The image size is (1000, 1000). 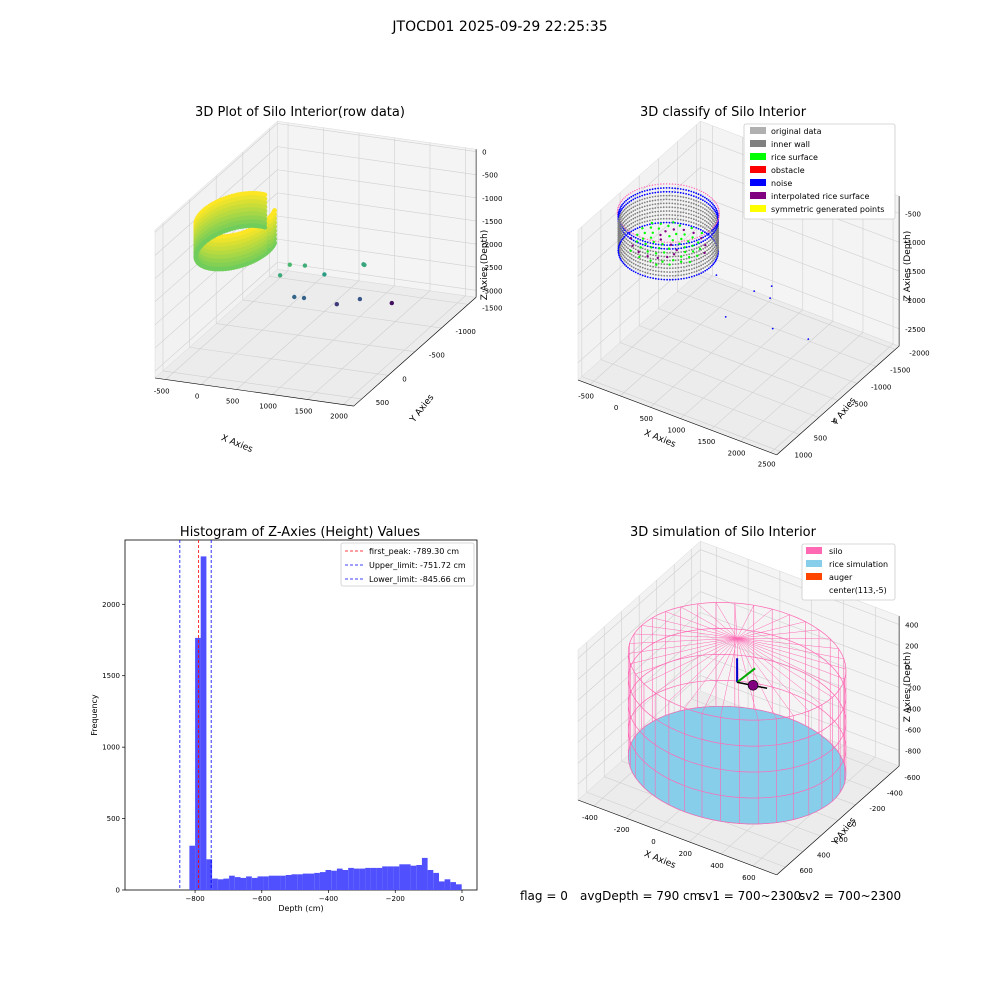 What do you see at coordinates (261, 899) in the screenshot?
I see `x-tick-label: −600` at bounding box center [261, 899].